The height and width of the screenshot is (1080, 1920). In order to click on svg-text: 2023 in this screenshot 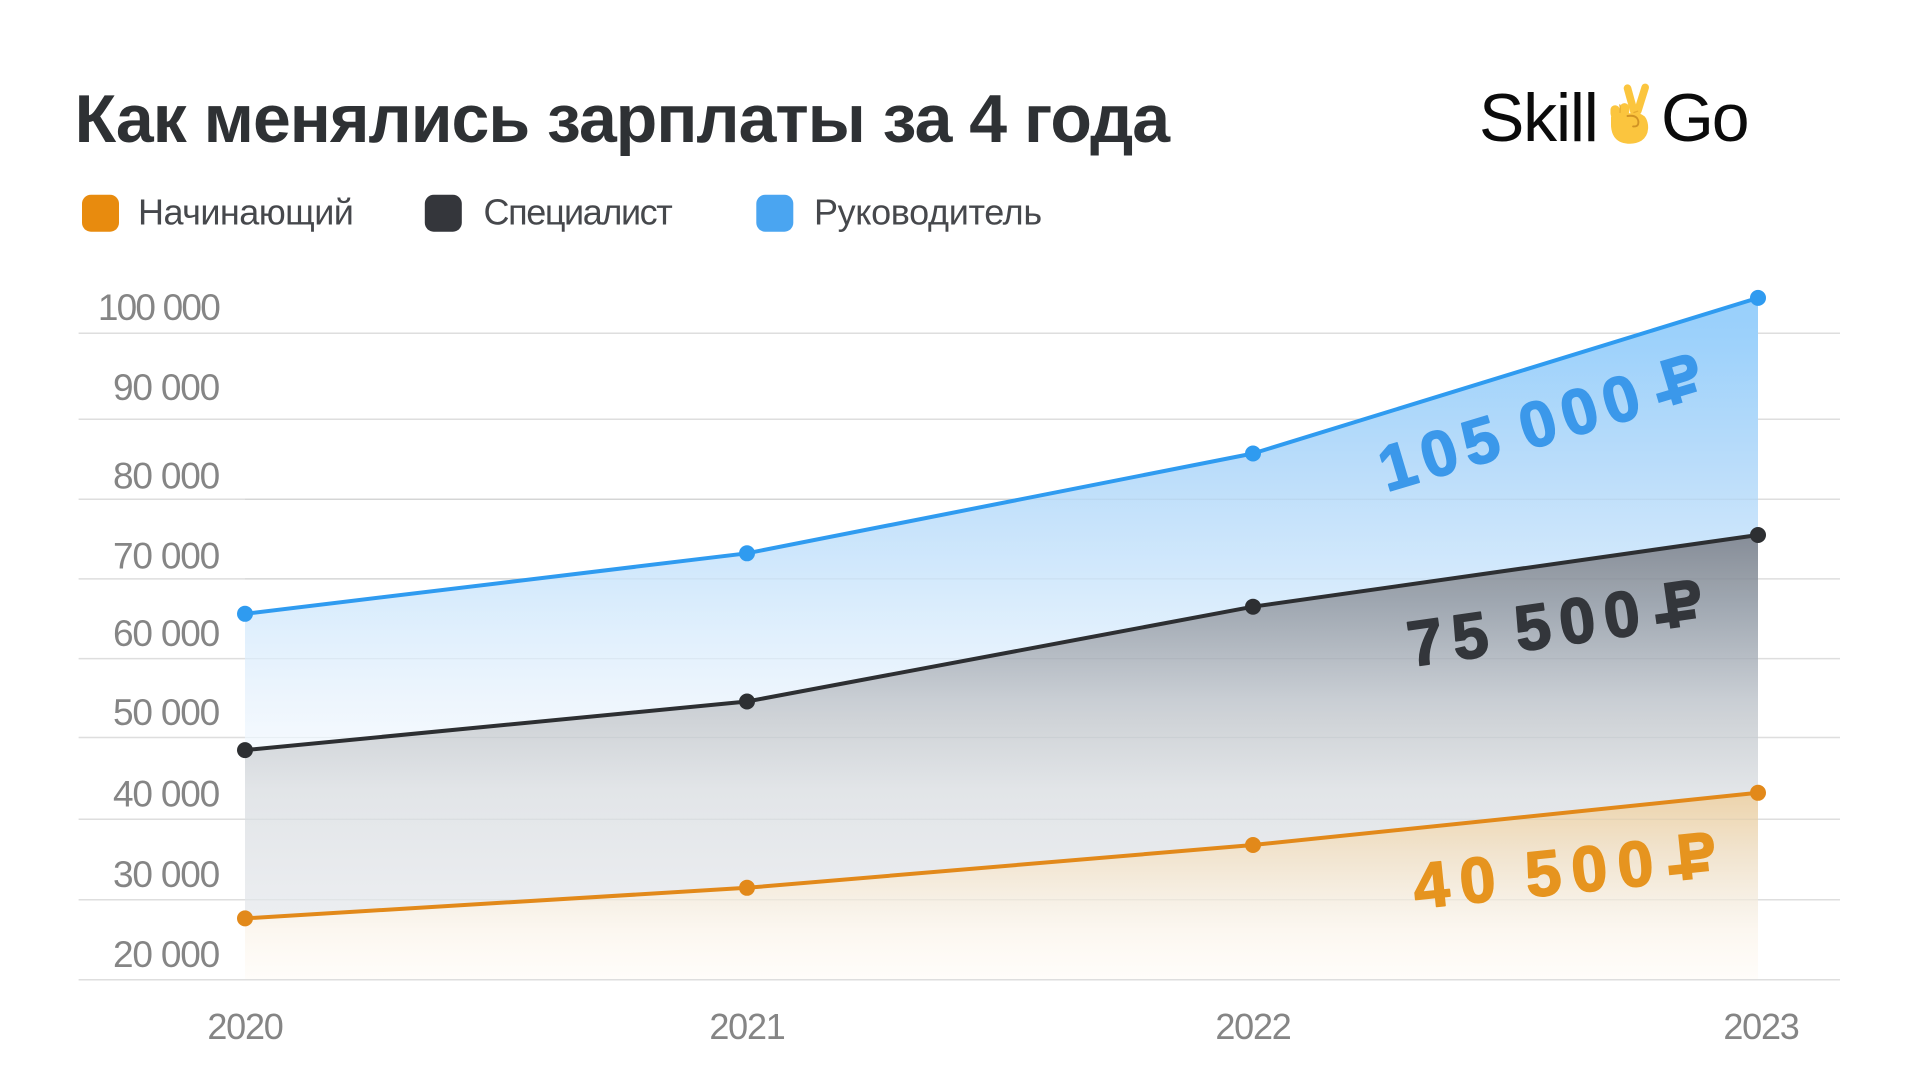, I will do `click(1760, 1026)`.